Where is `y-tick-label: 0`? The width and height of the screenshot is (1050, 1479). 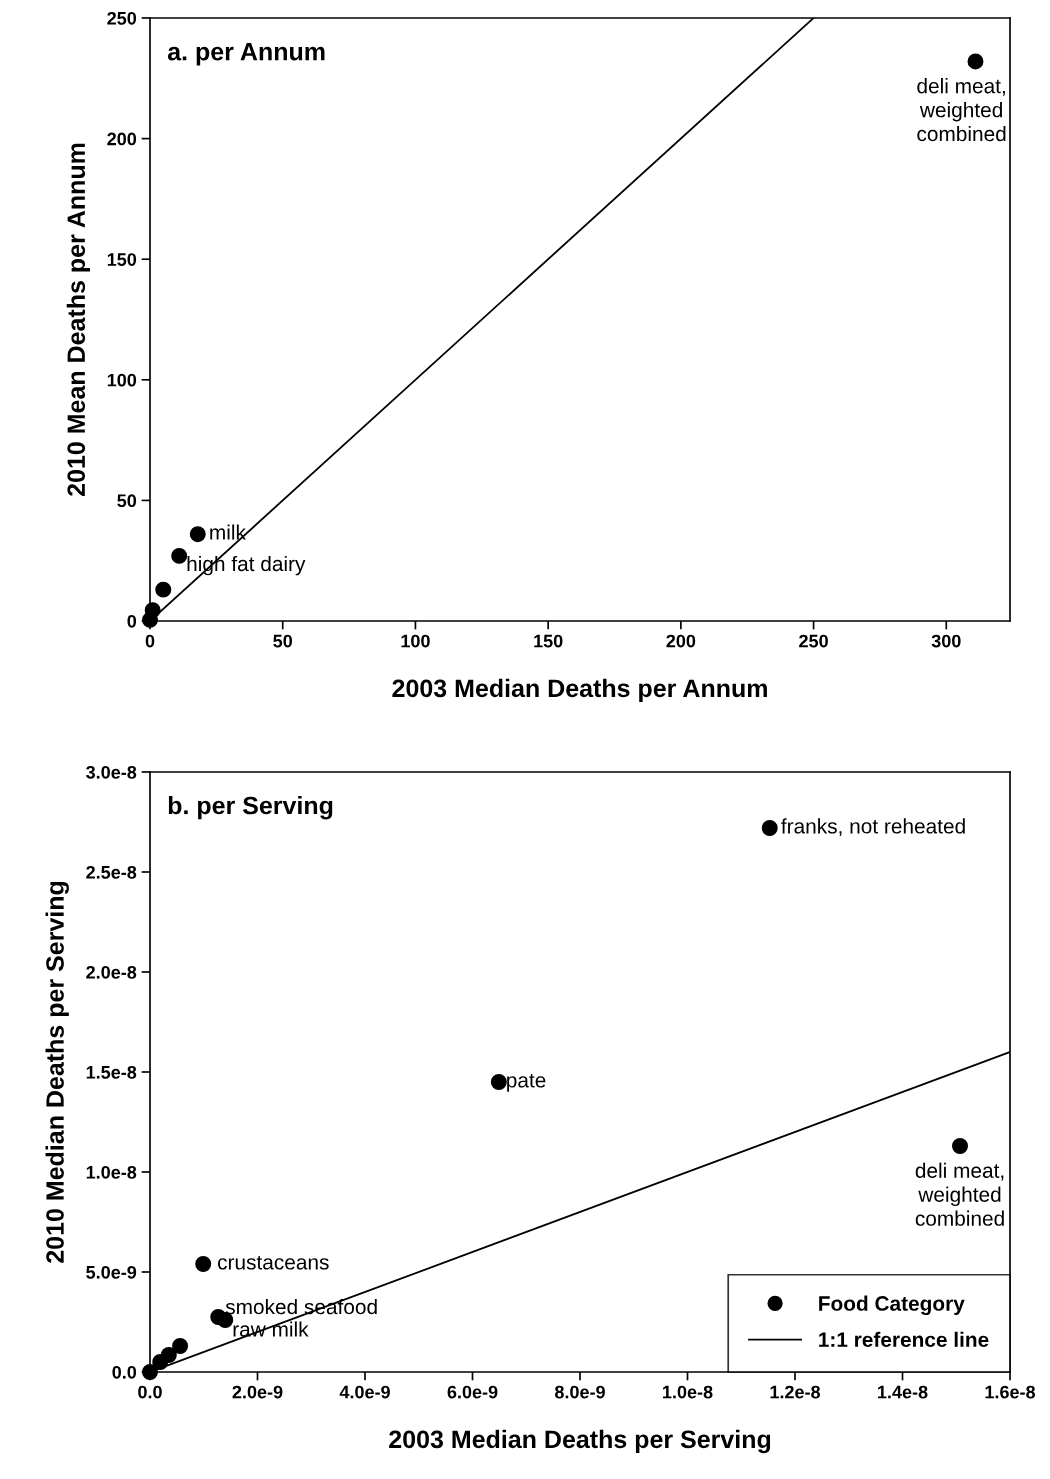 y-tick-label: 0 is located at coordinates (132, 621).